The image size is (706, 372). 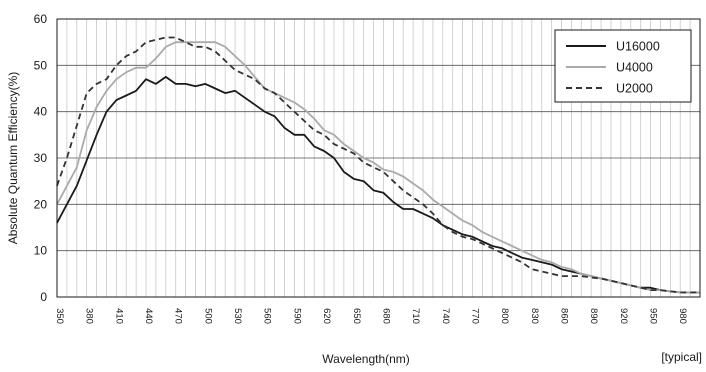 I want to click on x-tick-label: 620, so click(x=326, y=316).